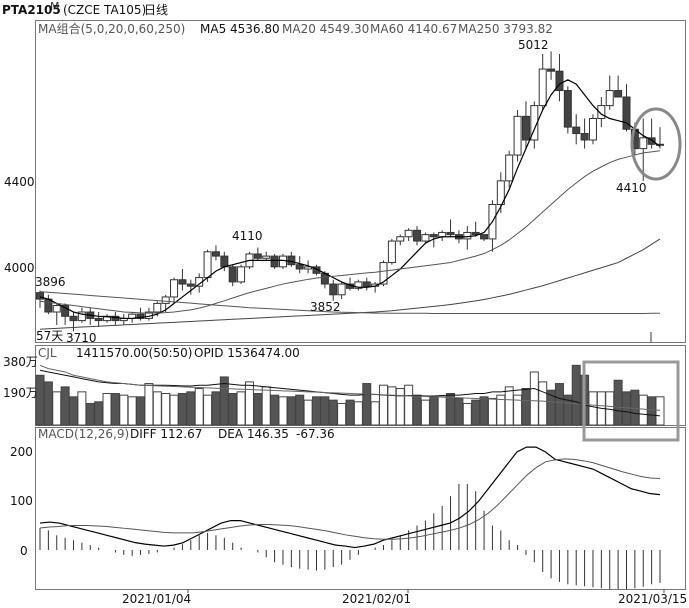  I want to click on macd-ytick-0: 0, so click(24, 551).